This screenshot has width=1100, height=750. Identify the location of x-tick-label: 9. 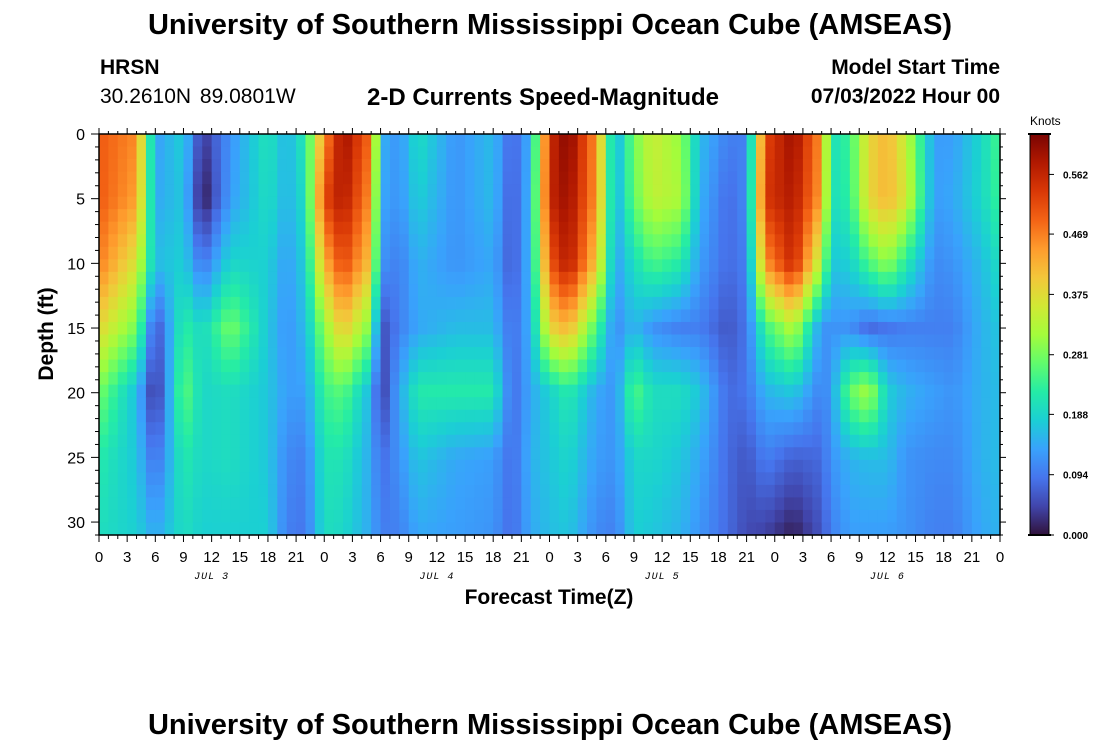
(634, 557).